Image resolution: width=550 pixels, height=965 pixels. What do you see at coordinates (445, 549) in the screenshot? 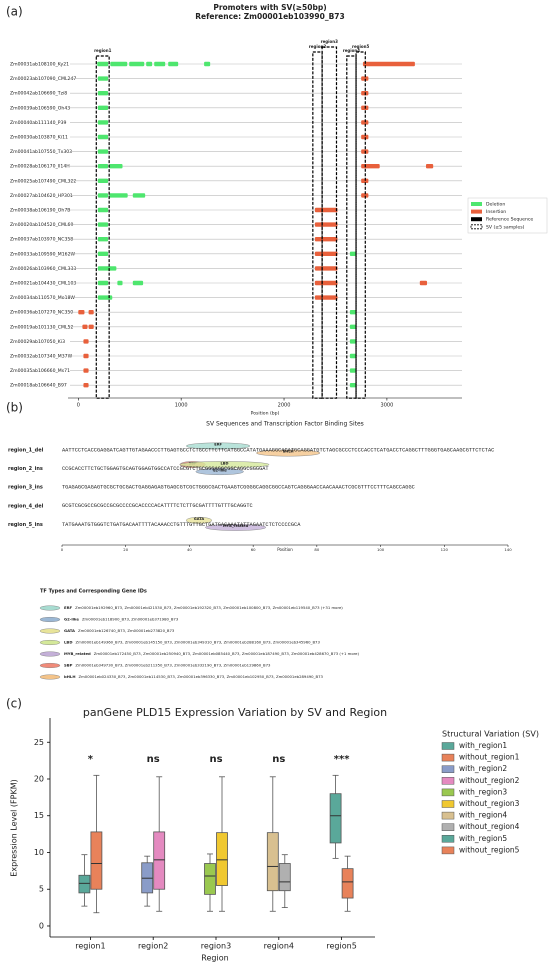
I see `x-tick-label: 120` at bounding box center [445, 549].